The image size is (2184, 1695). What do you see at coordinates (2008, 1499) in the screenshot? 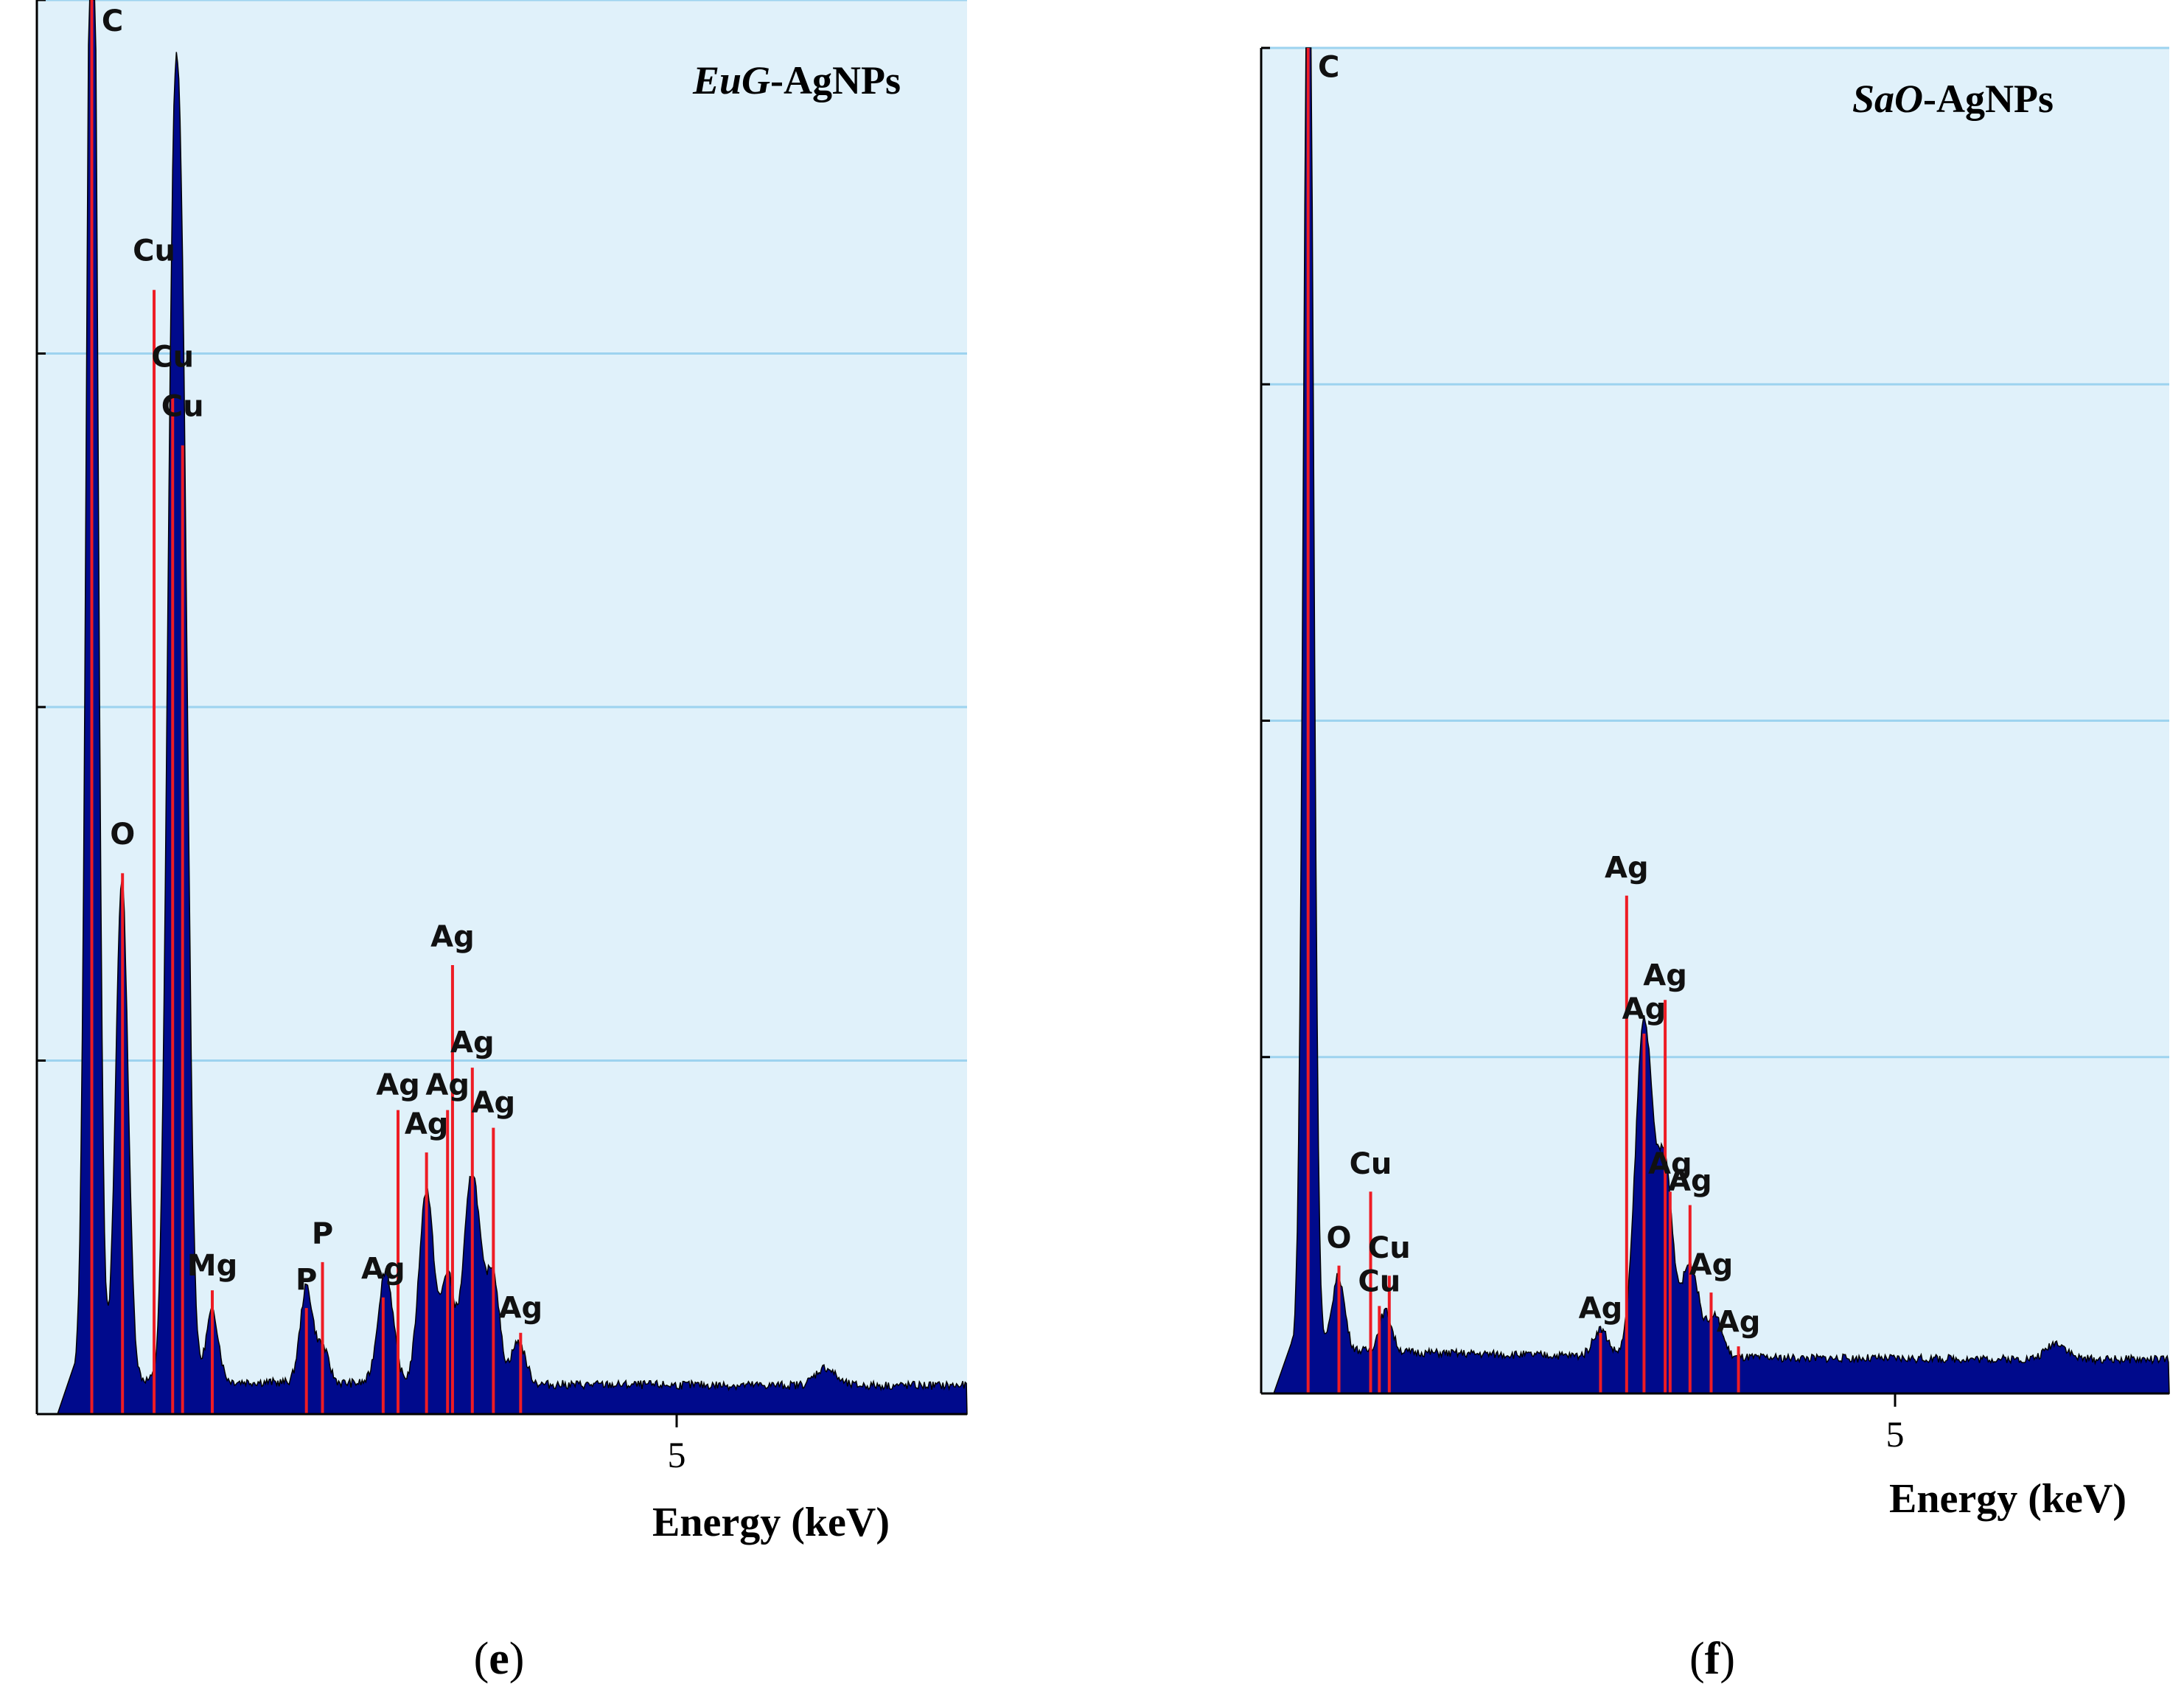
I see `x-axis-label-f: Energy (keV)` at bounding box center [2008, 1499].